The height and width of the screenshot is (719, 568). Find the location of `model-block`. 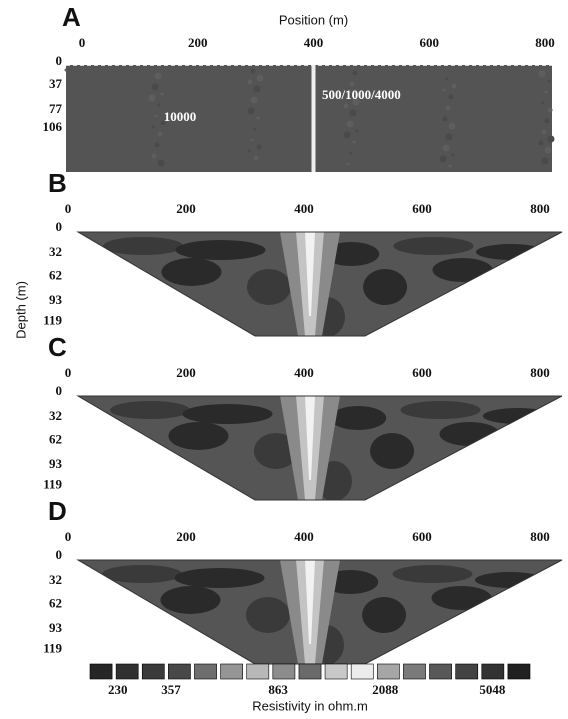

model-block is located at coordinates (309, 118).